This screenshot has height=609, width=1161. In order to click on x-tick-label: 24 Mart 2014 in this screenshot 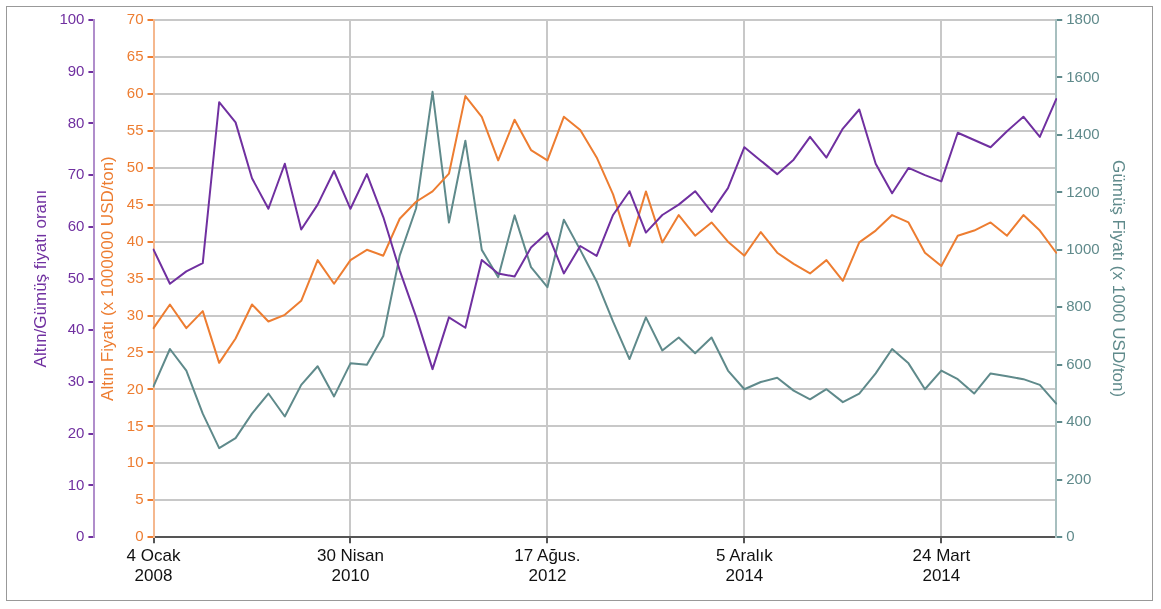, I will do `click(941, 566)`.